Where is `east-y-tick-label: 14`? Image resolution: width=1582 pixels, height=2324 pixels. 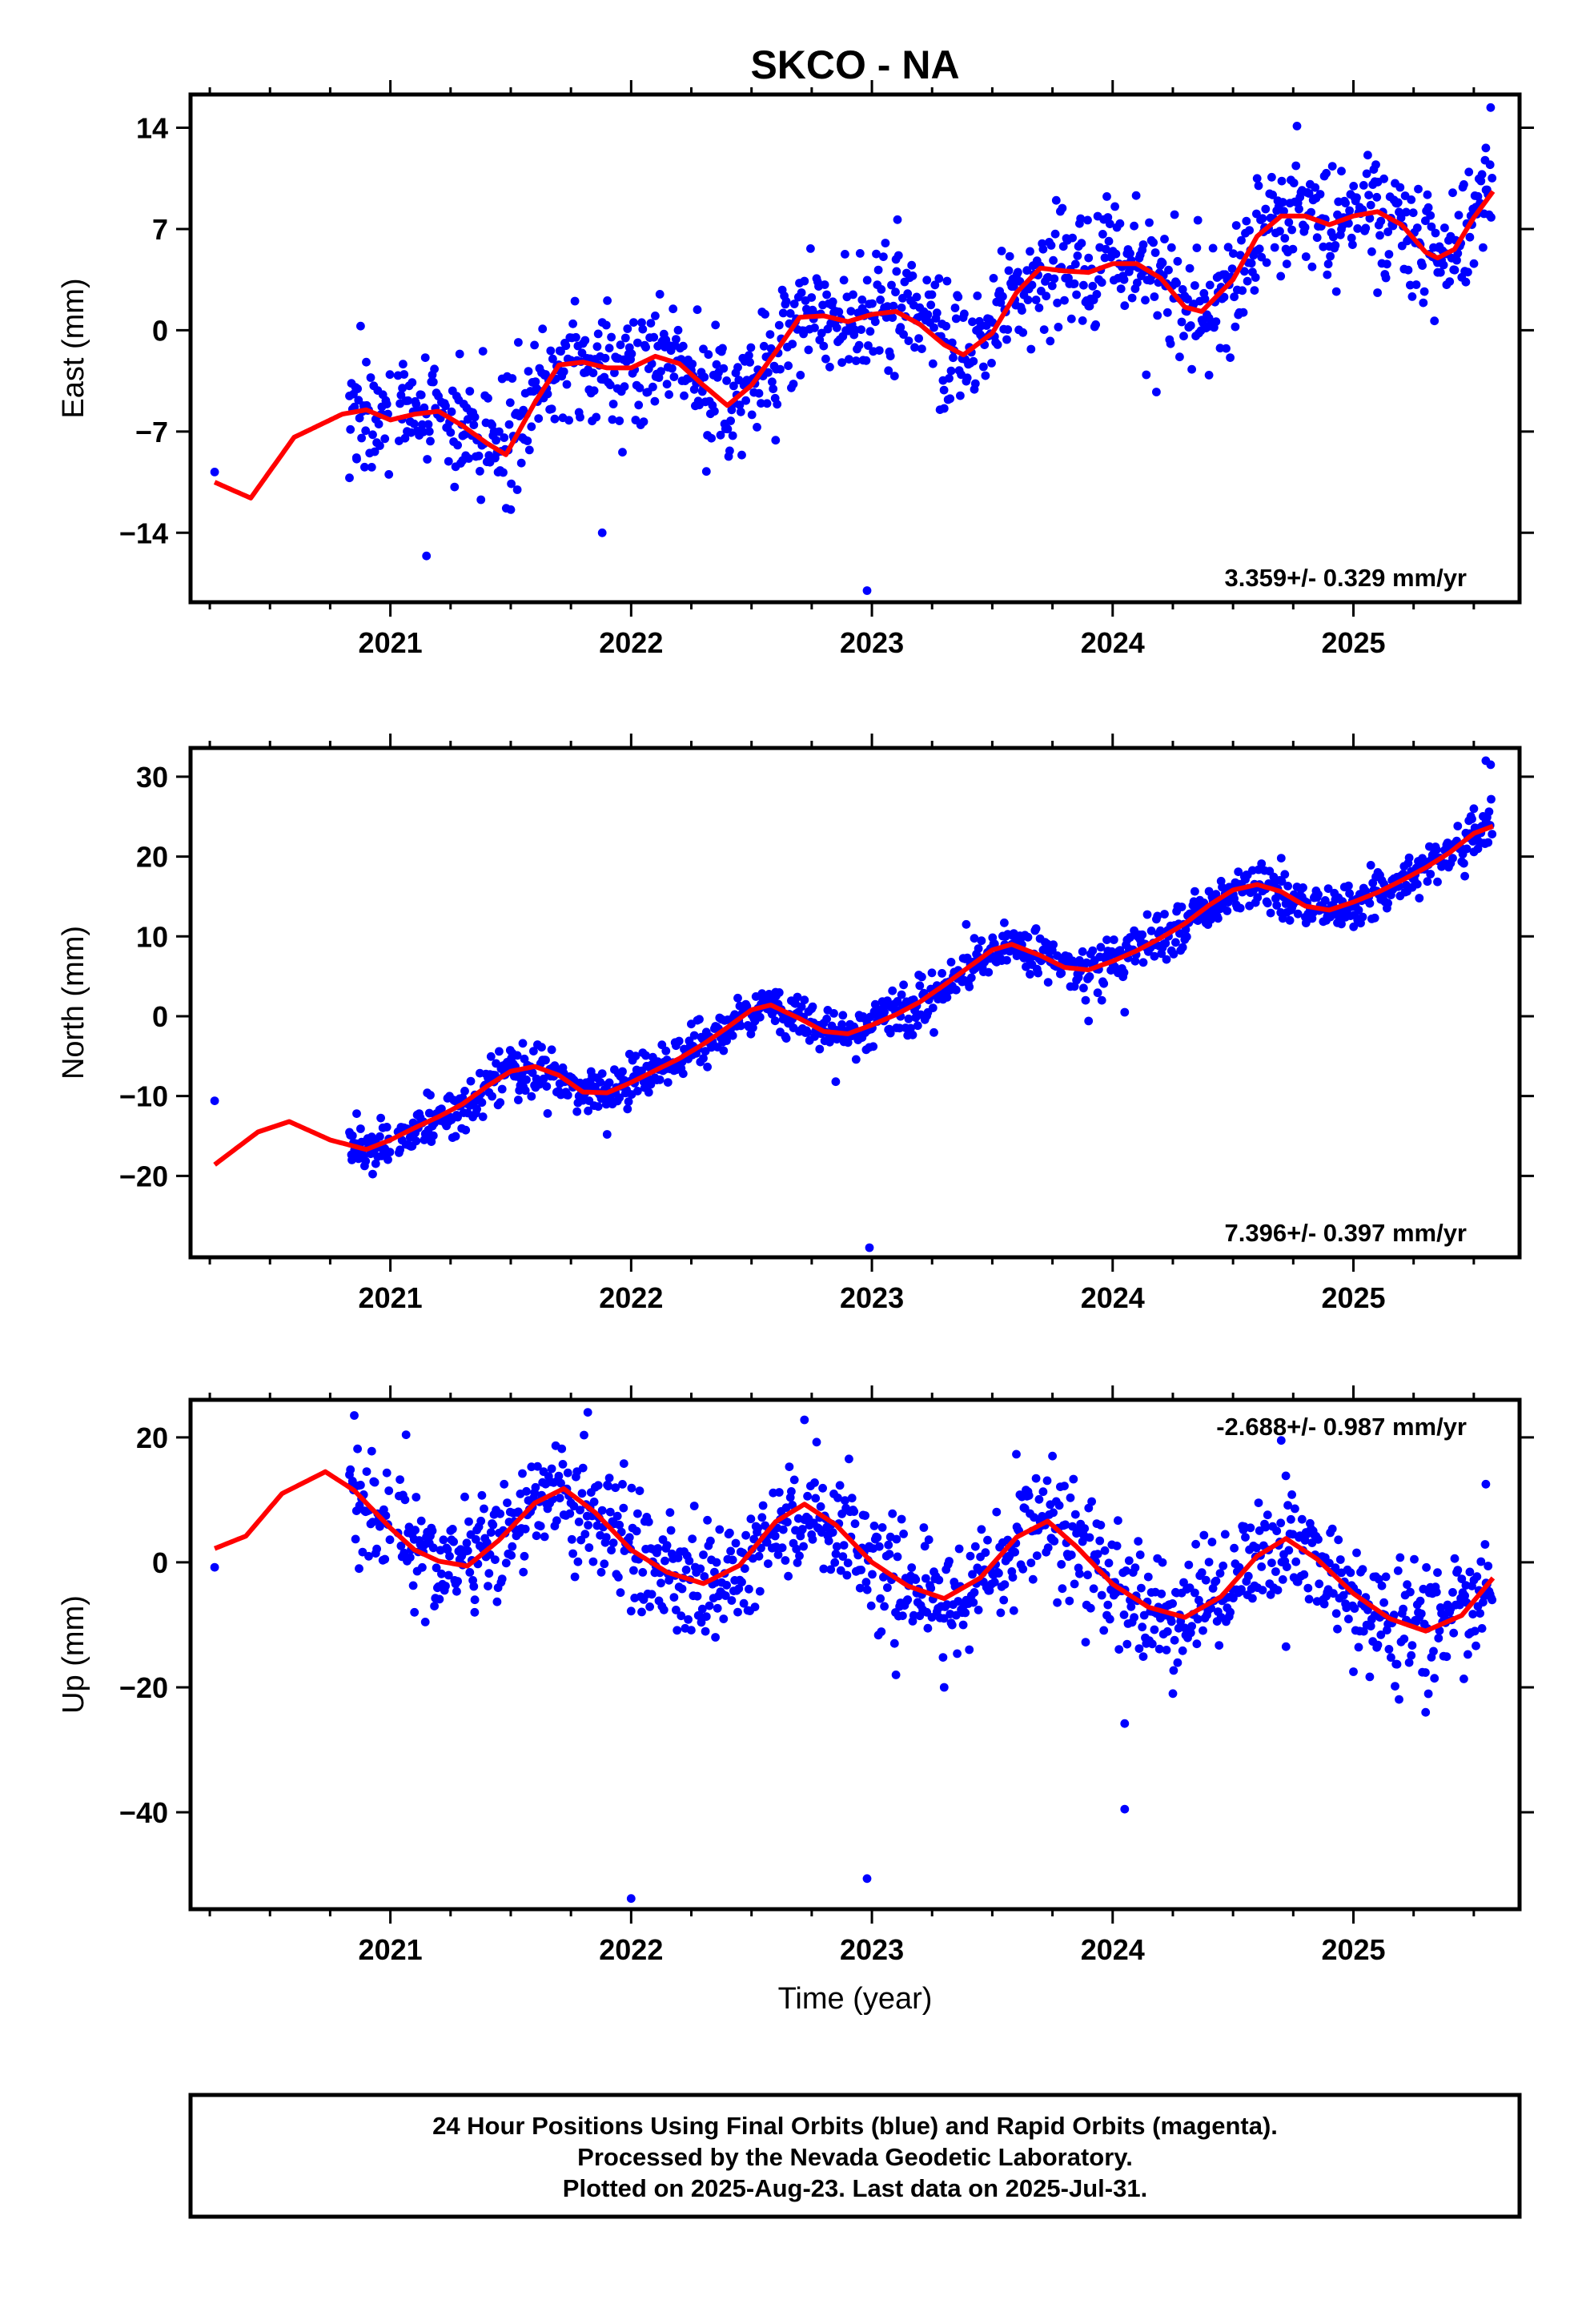 east-y-tick-label: 14 is located at coordinates (152, 128).